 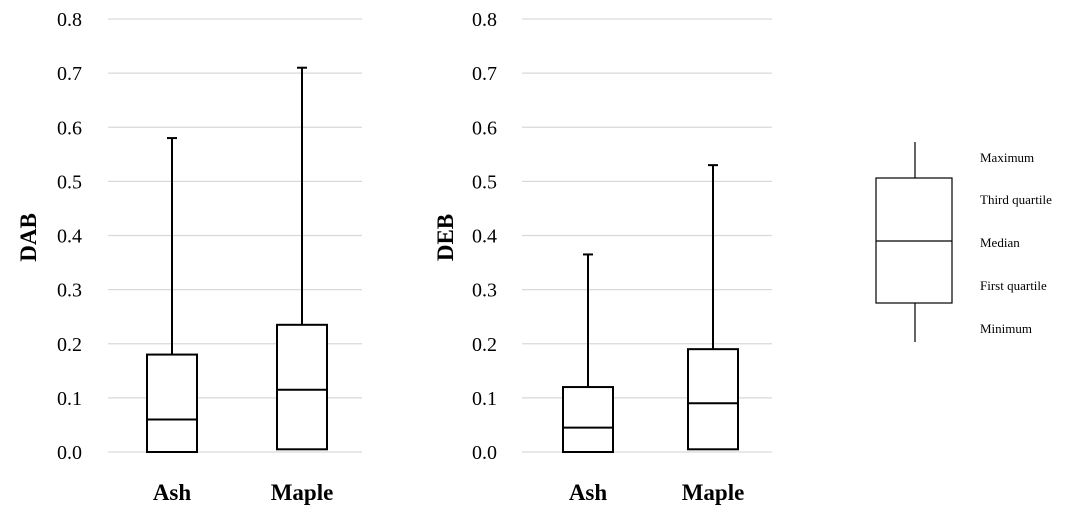 What do you see at coordinates (28, 237) in the screenshot?
I see `y-axis-label: DAB` at bounding box center [28, 237].